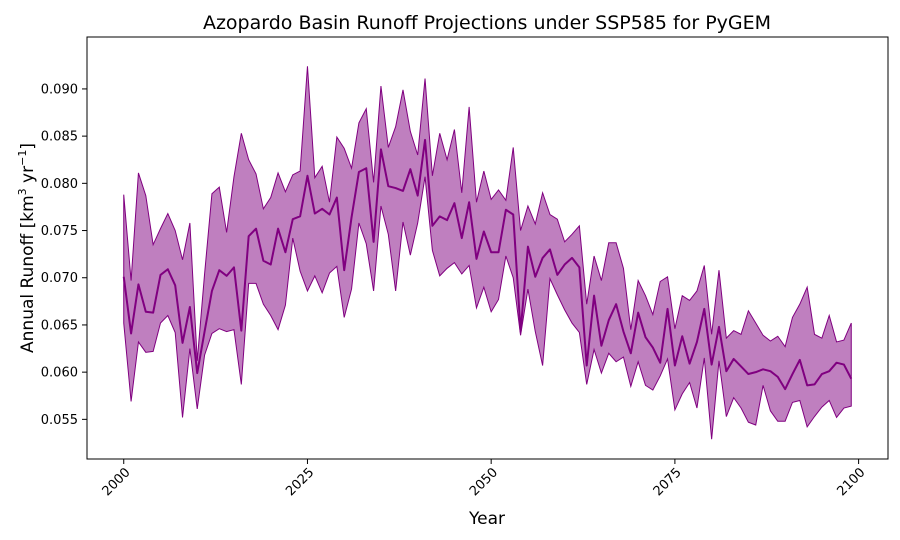 The height and width of the screenshot is (540, 900). I want to click on y-axis-ticks: 0.055 0.060 0.065 0.070 0.075 0.080 0.085 0.090, so click(64, 255).